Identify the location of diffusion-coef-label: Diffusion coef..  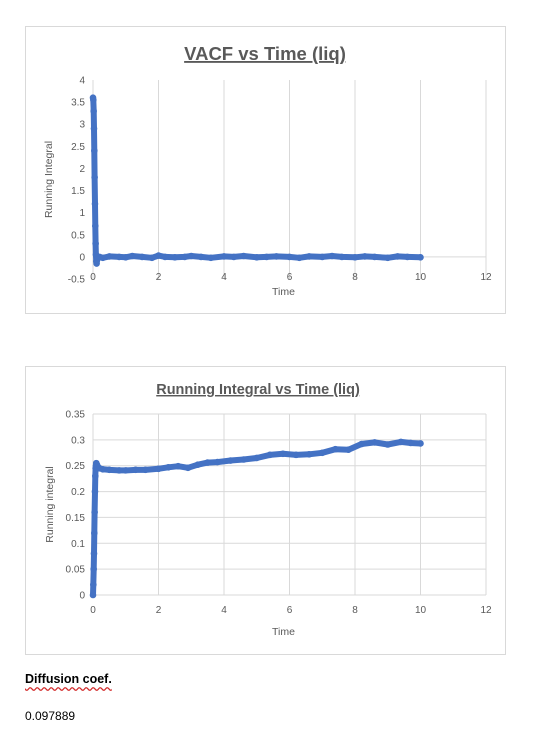
(68, 679).